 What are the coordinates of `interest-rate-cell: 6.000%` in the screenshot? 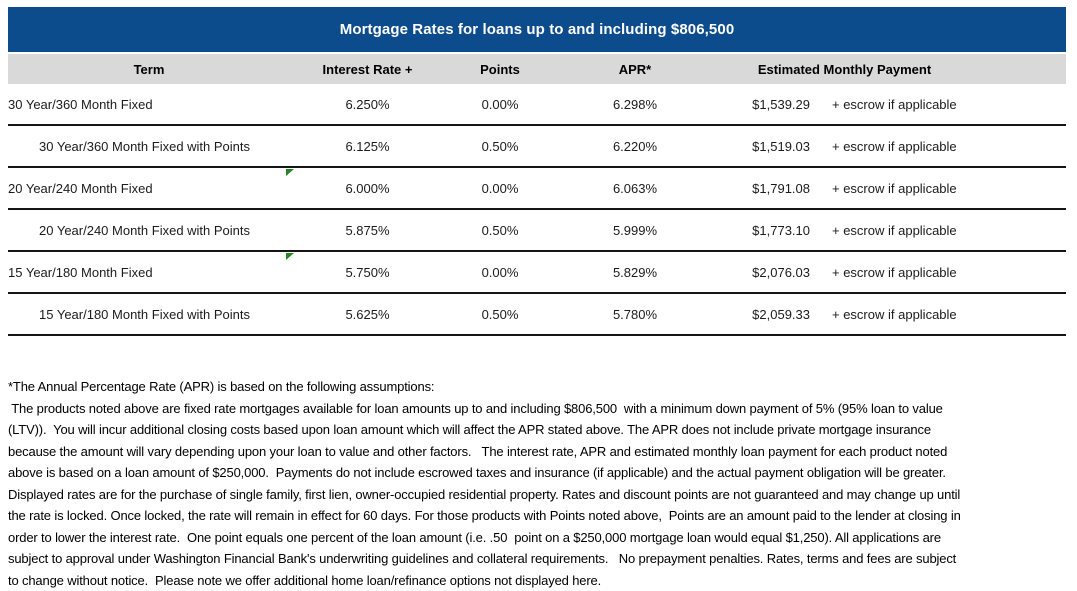 It's located at (367, 188).